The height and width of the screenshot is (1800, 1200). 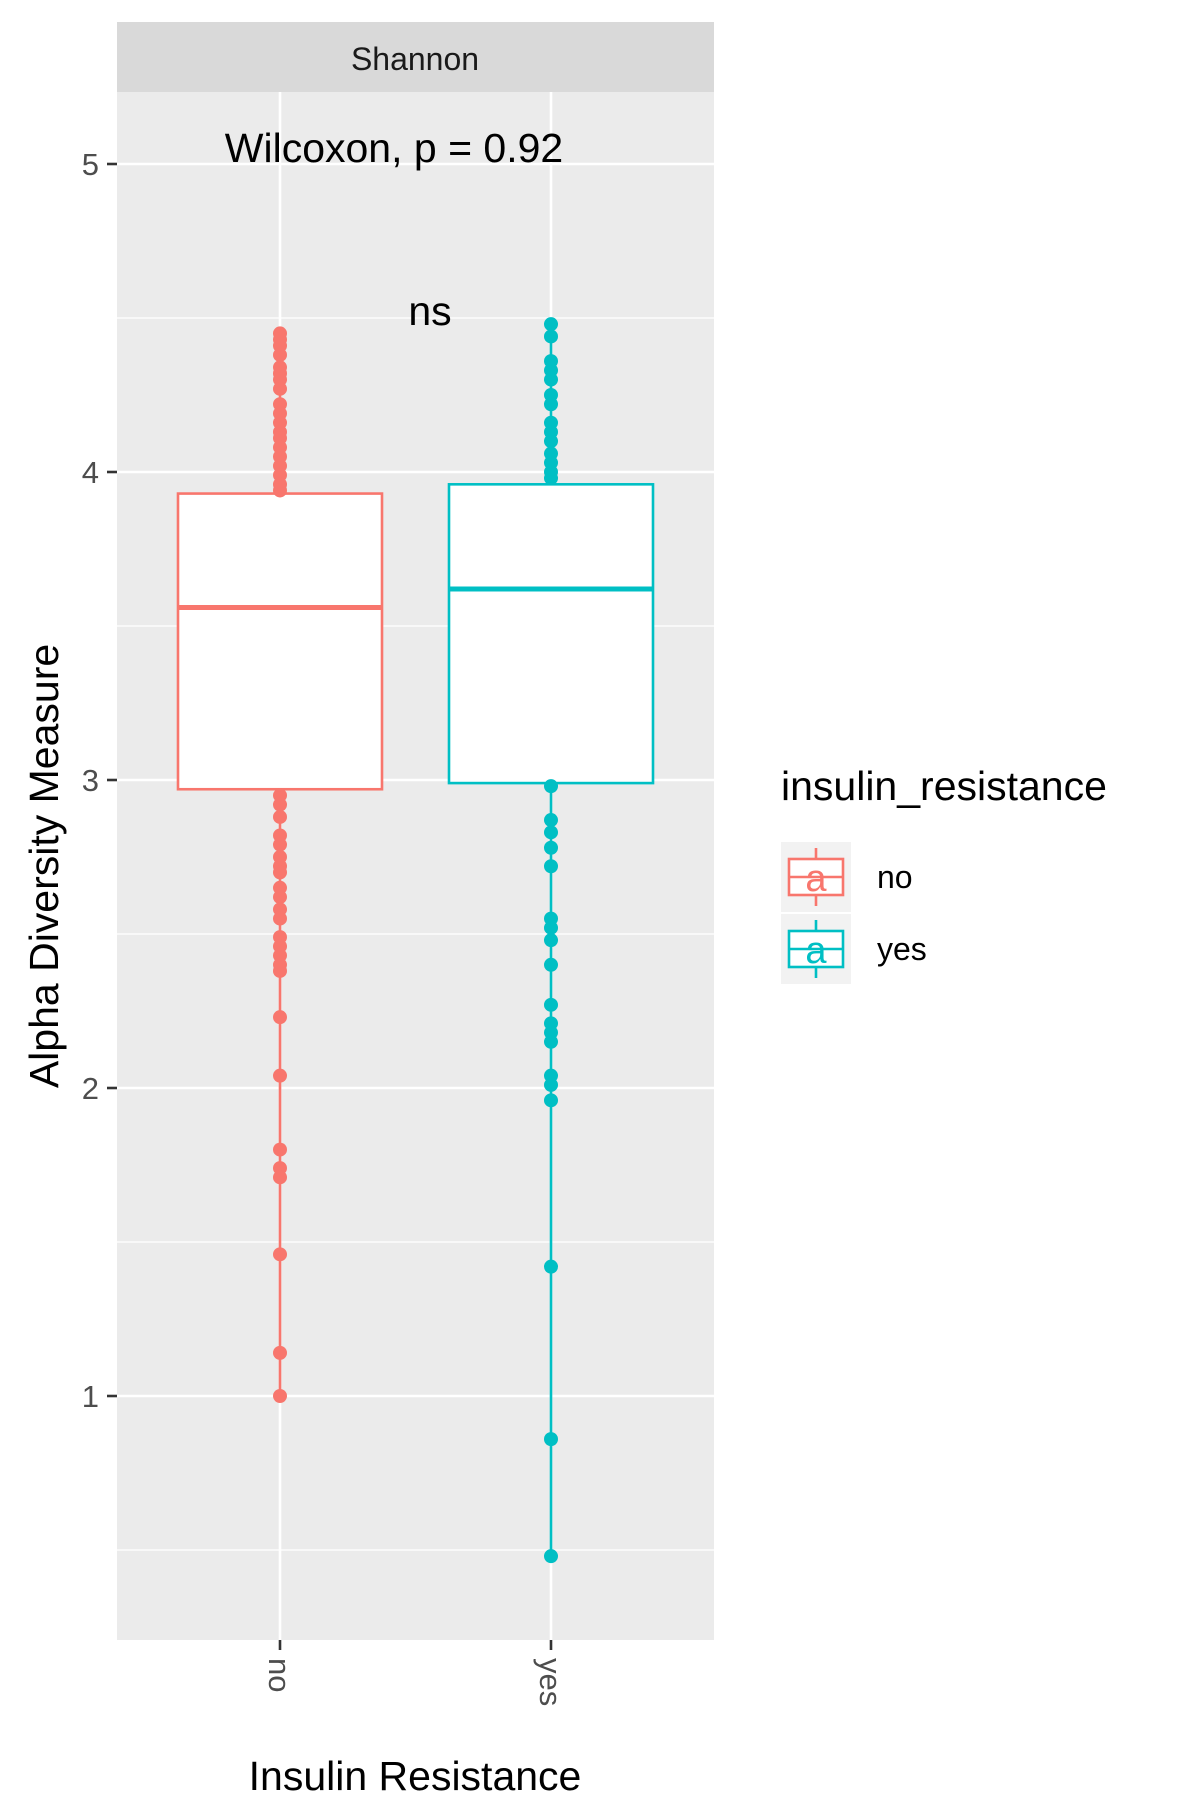 I want to click on y-tick-label: 1, so click(x=90, y=1396).